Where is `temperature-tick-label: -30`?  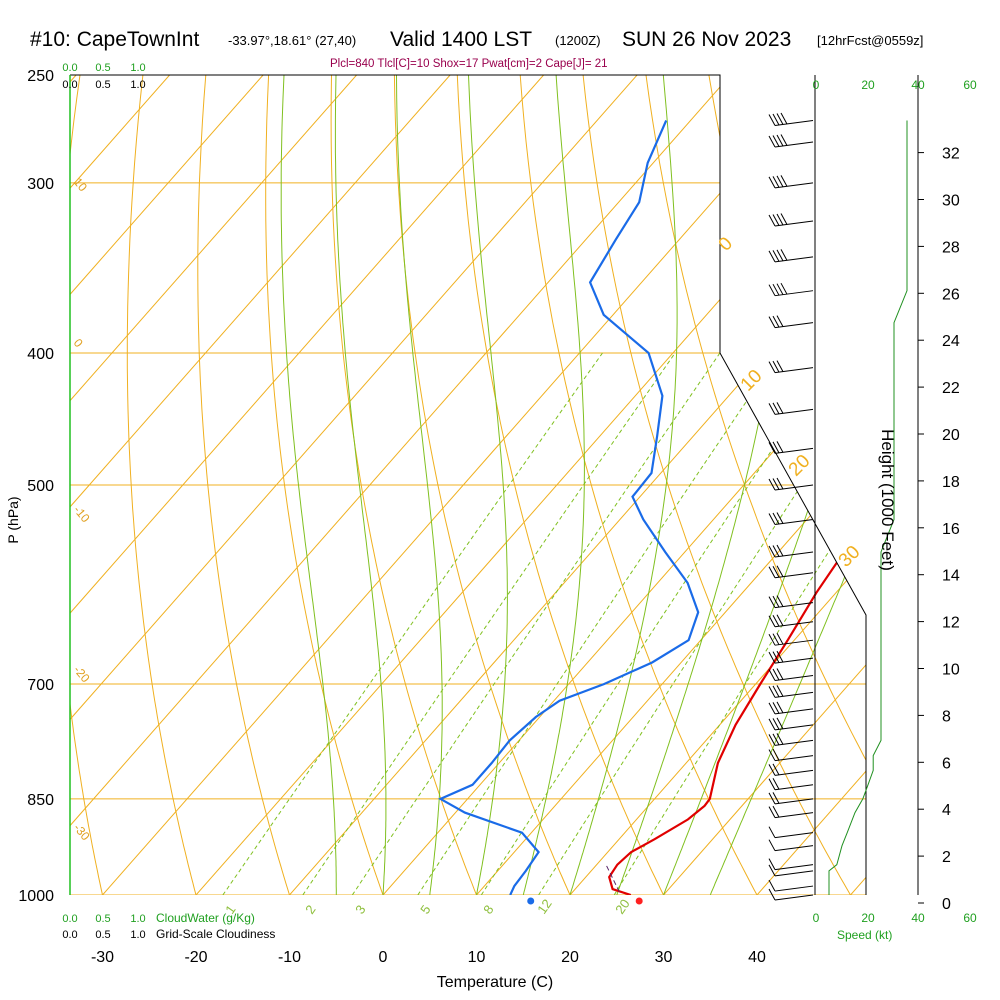 temperature-tick-label: -30 is located at coordinates (102, 957).